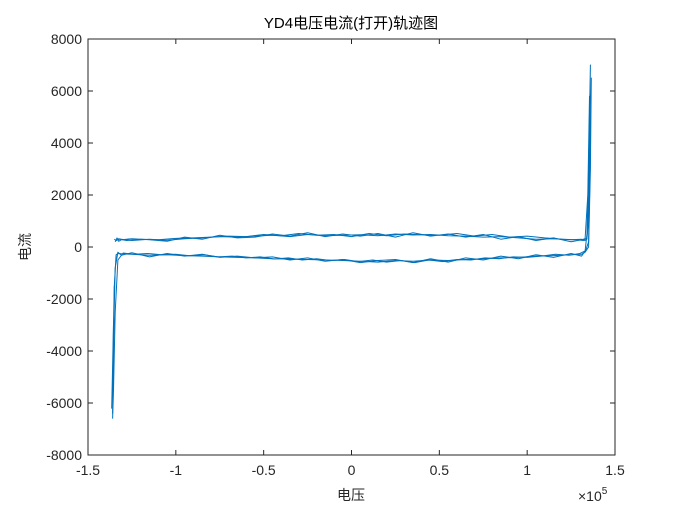  What do you see at coordinates (176, 470) in the screenshot?
I see `x-tick-label: -1` at bounding box center [176, 470].